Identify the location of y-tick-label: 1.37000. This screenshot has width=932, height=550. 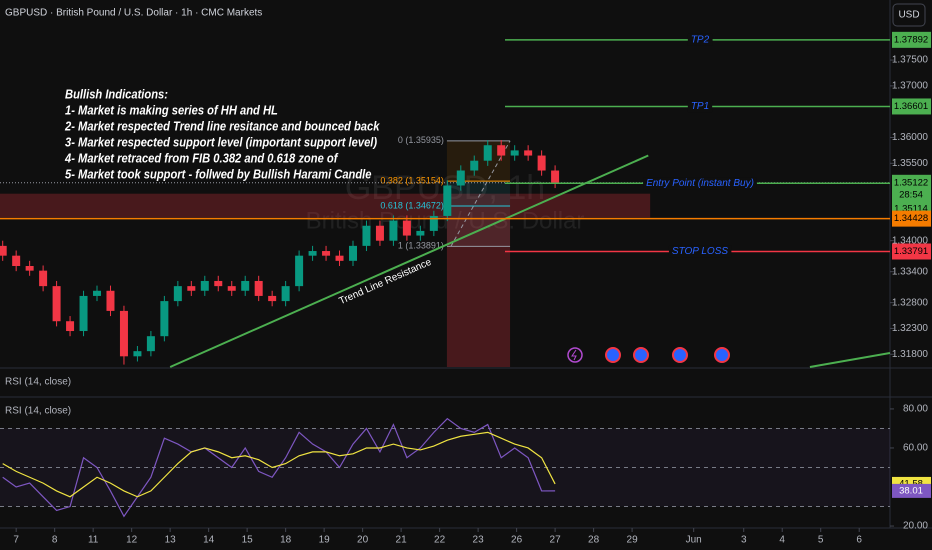
(910, 86).